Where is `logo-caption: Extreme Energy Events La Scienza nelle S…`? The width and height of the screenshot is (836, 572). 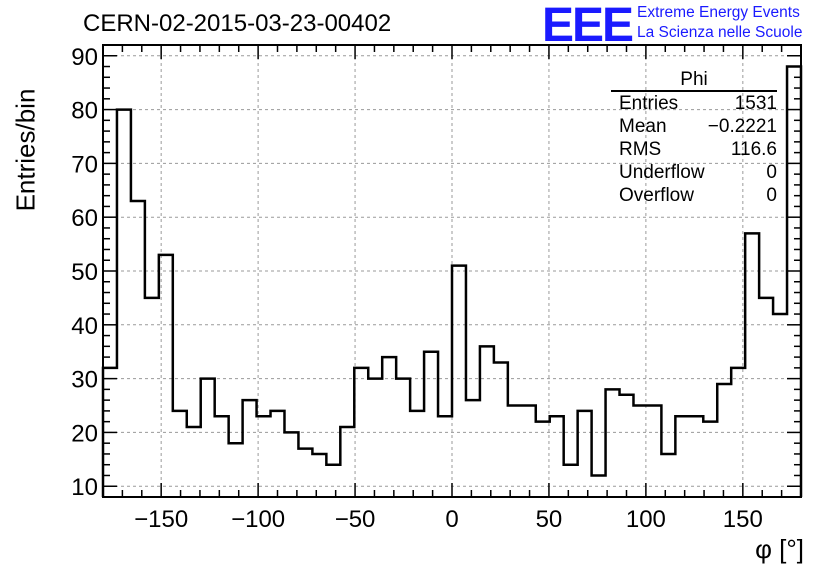
logo-caption: Extreme Energy Events La Scienza nelle S… is located at coordinates (719, 23).